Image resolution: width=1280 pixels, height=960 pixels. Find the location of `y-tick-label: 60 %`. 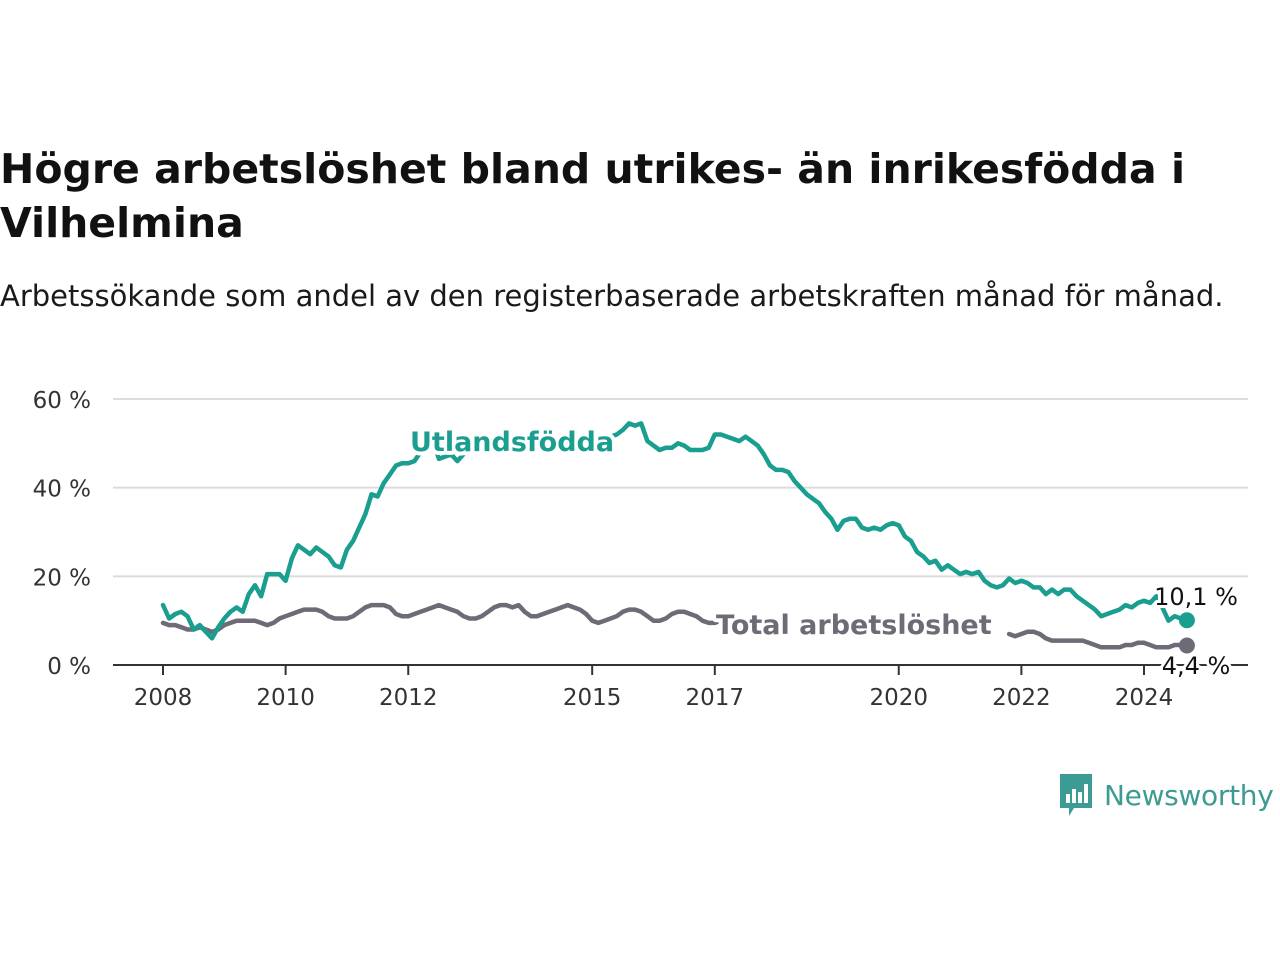

y-tick-label: 60 % is located at coordinates (62, 401).